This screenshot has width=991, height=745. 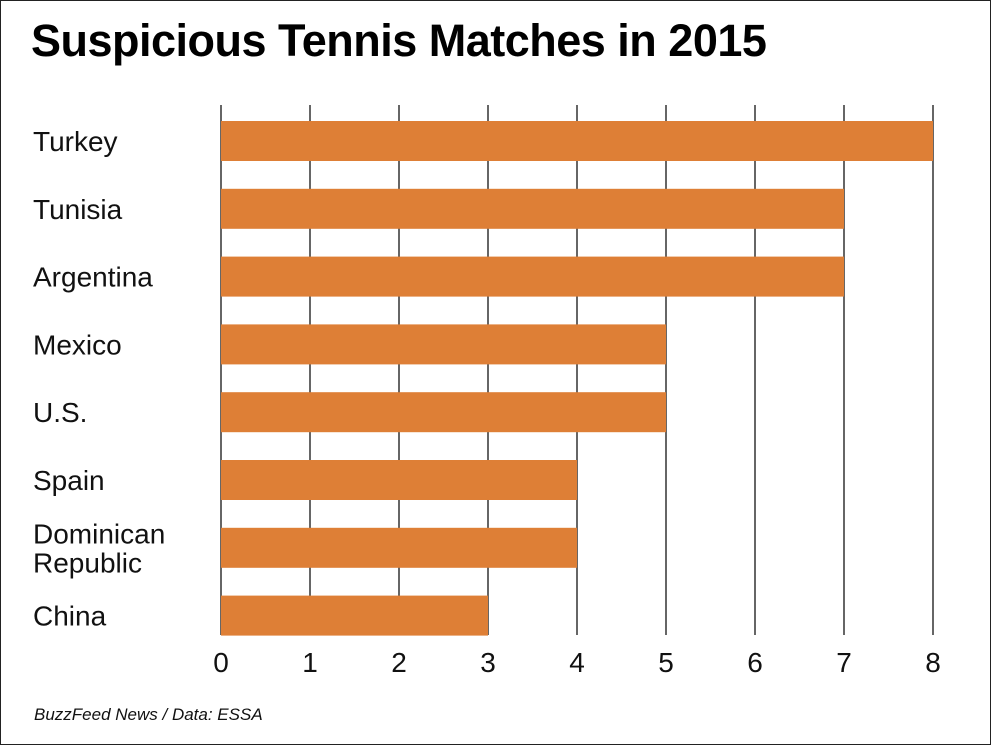 I want to click on category-label: Dominican Republic, so click(x=99, y=548).